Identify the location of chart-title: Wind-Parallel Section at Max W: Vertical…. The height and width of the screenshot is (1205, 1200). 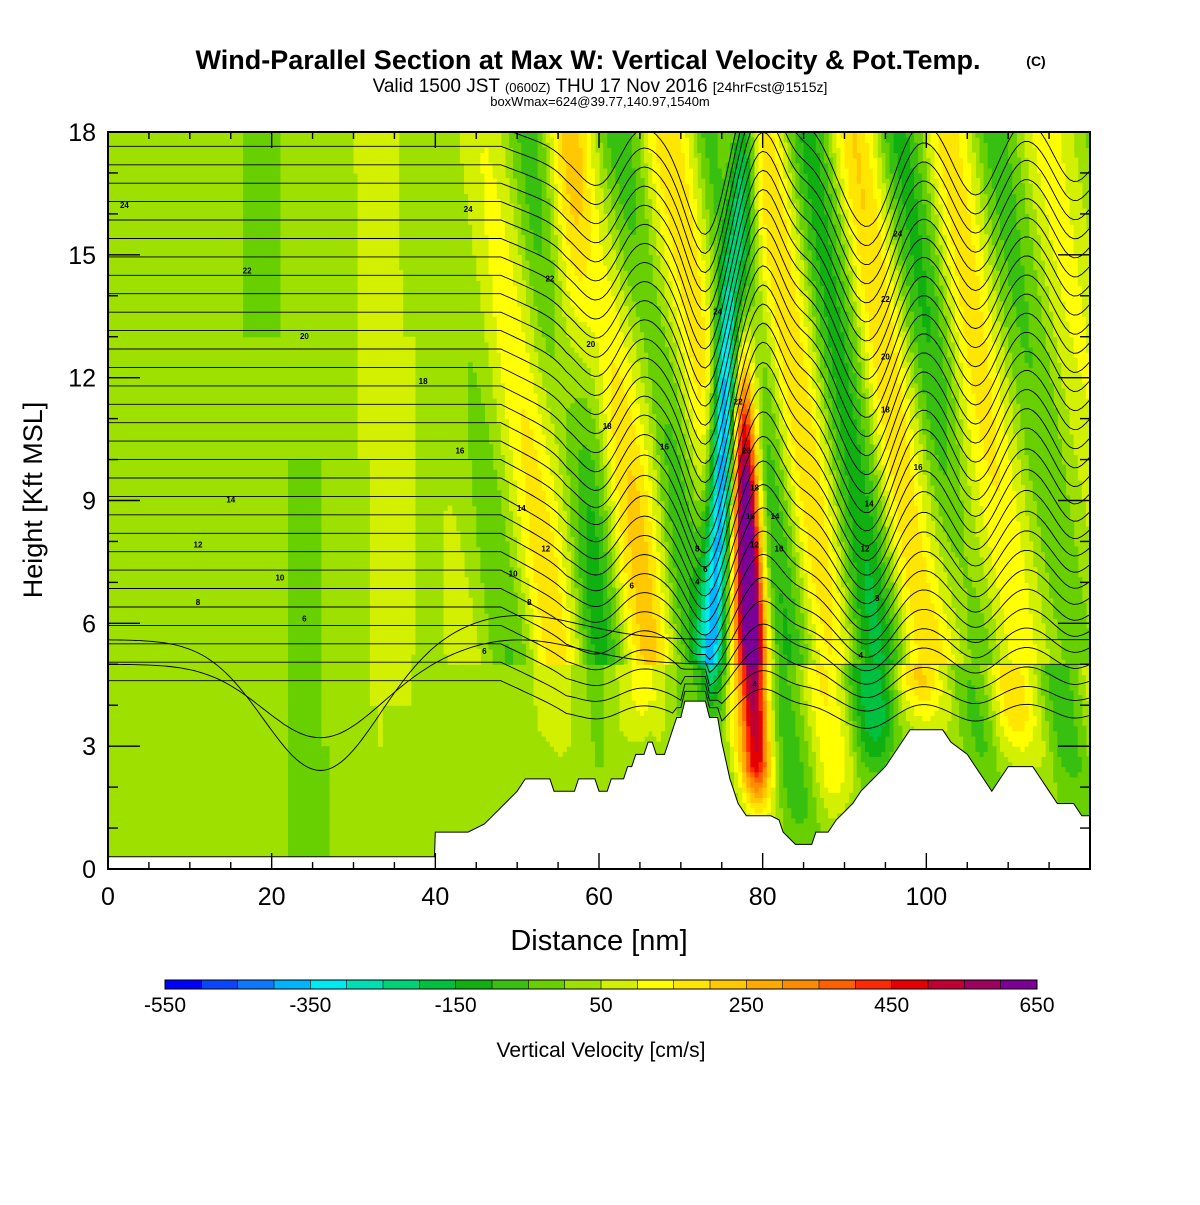
(588, 60).